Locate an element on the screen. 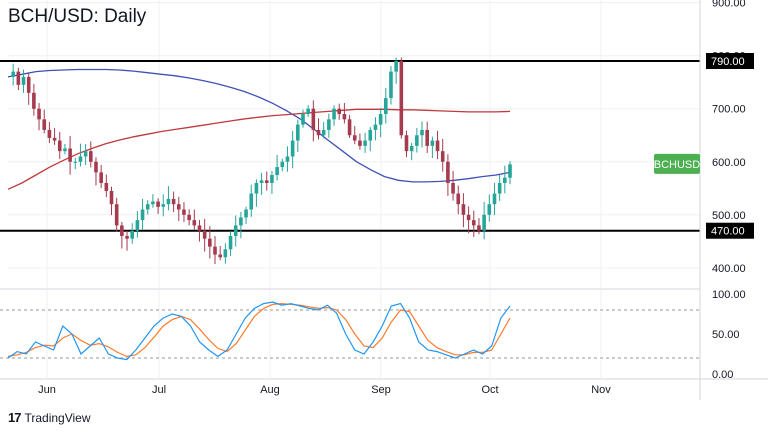  time-tick-label: Oct is located at coordinates (489, 390).